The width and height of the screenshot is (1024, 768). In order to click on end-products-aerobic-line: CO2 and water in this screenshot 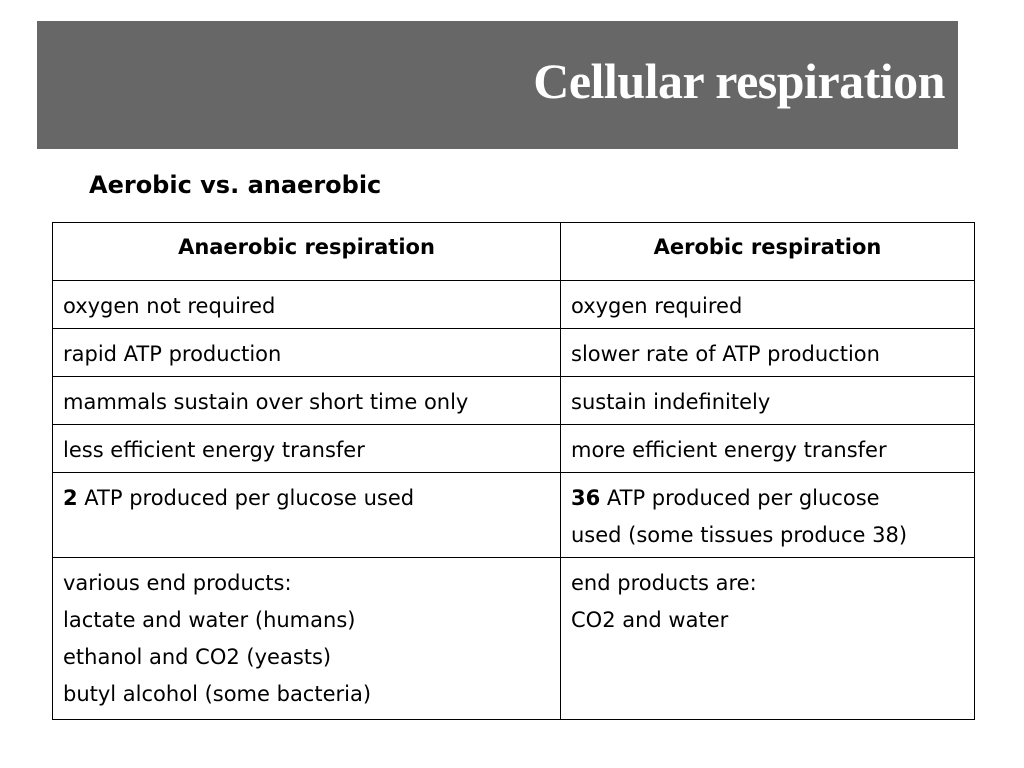, I will do `click(650, 620)`.